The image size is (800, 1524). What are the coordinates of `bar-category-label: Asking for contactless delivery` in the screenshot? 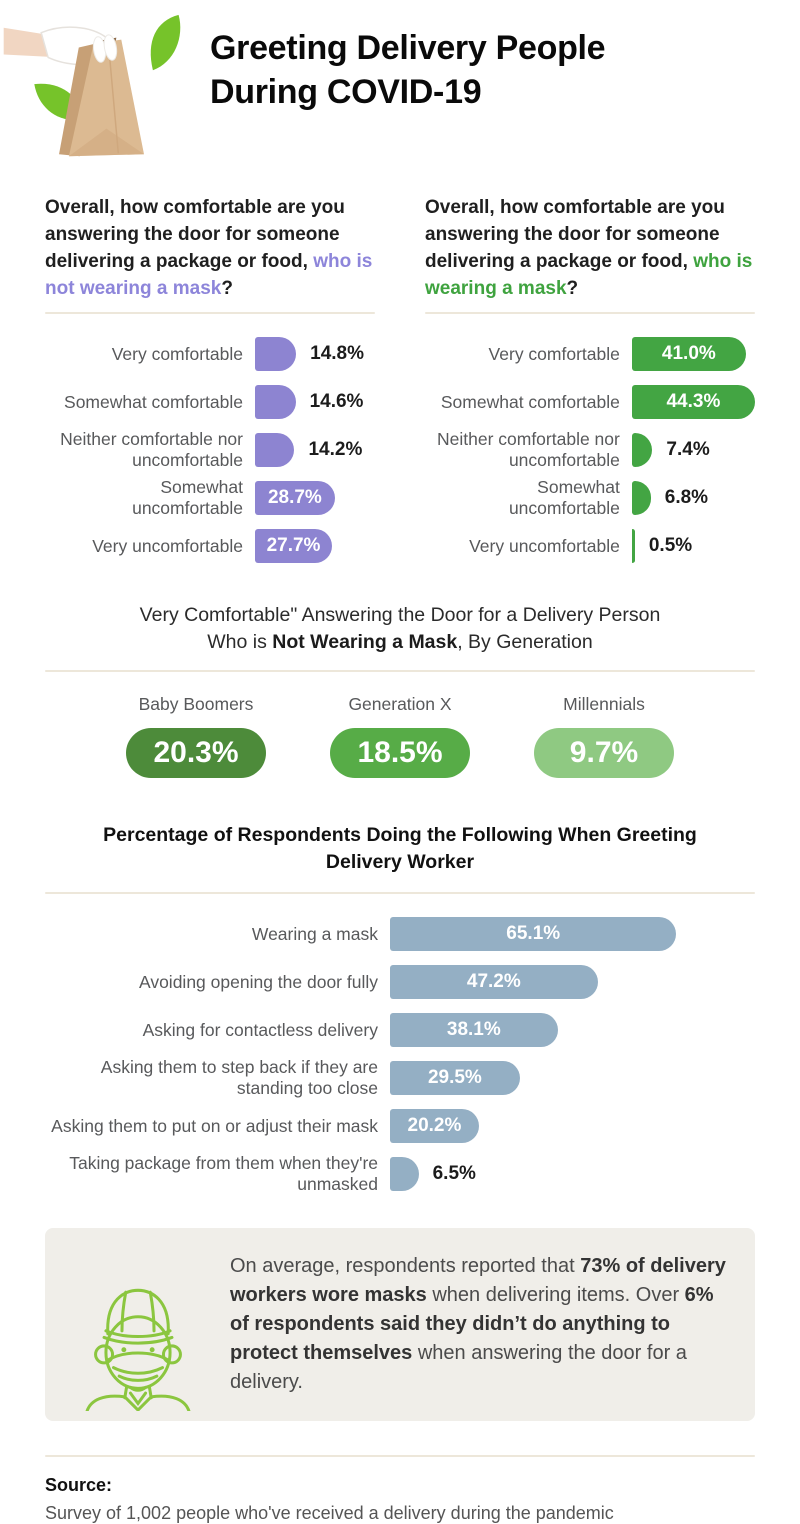 It's located at (260, 1029).